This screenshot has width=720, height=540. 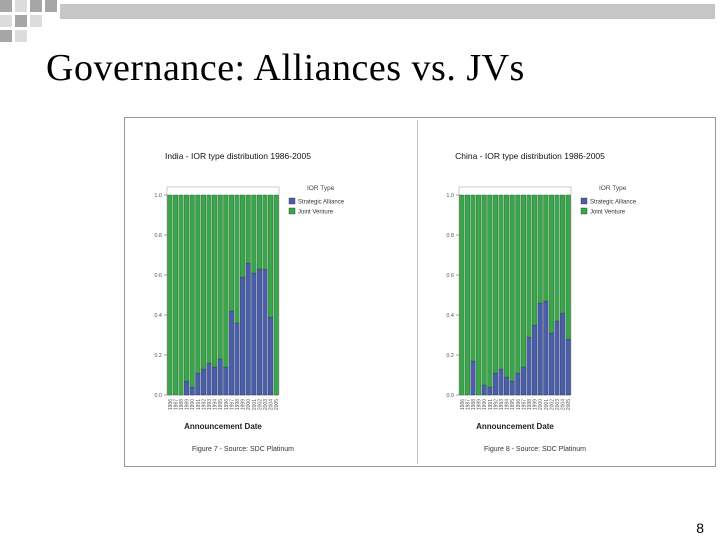 I want to click on x-tick-label: 1994, so click(x=508, y=404).